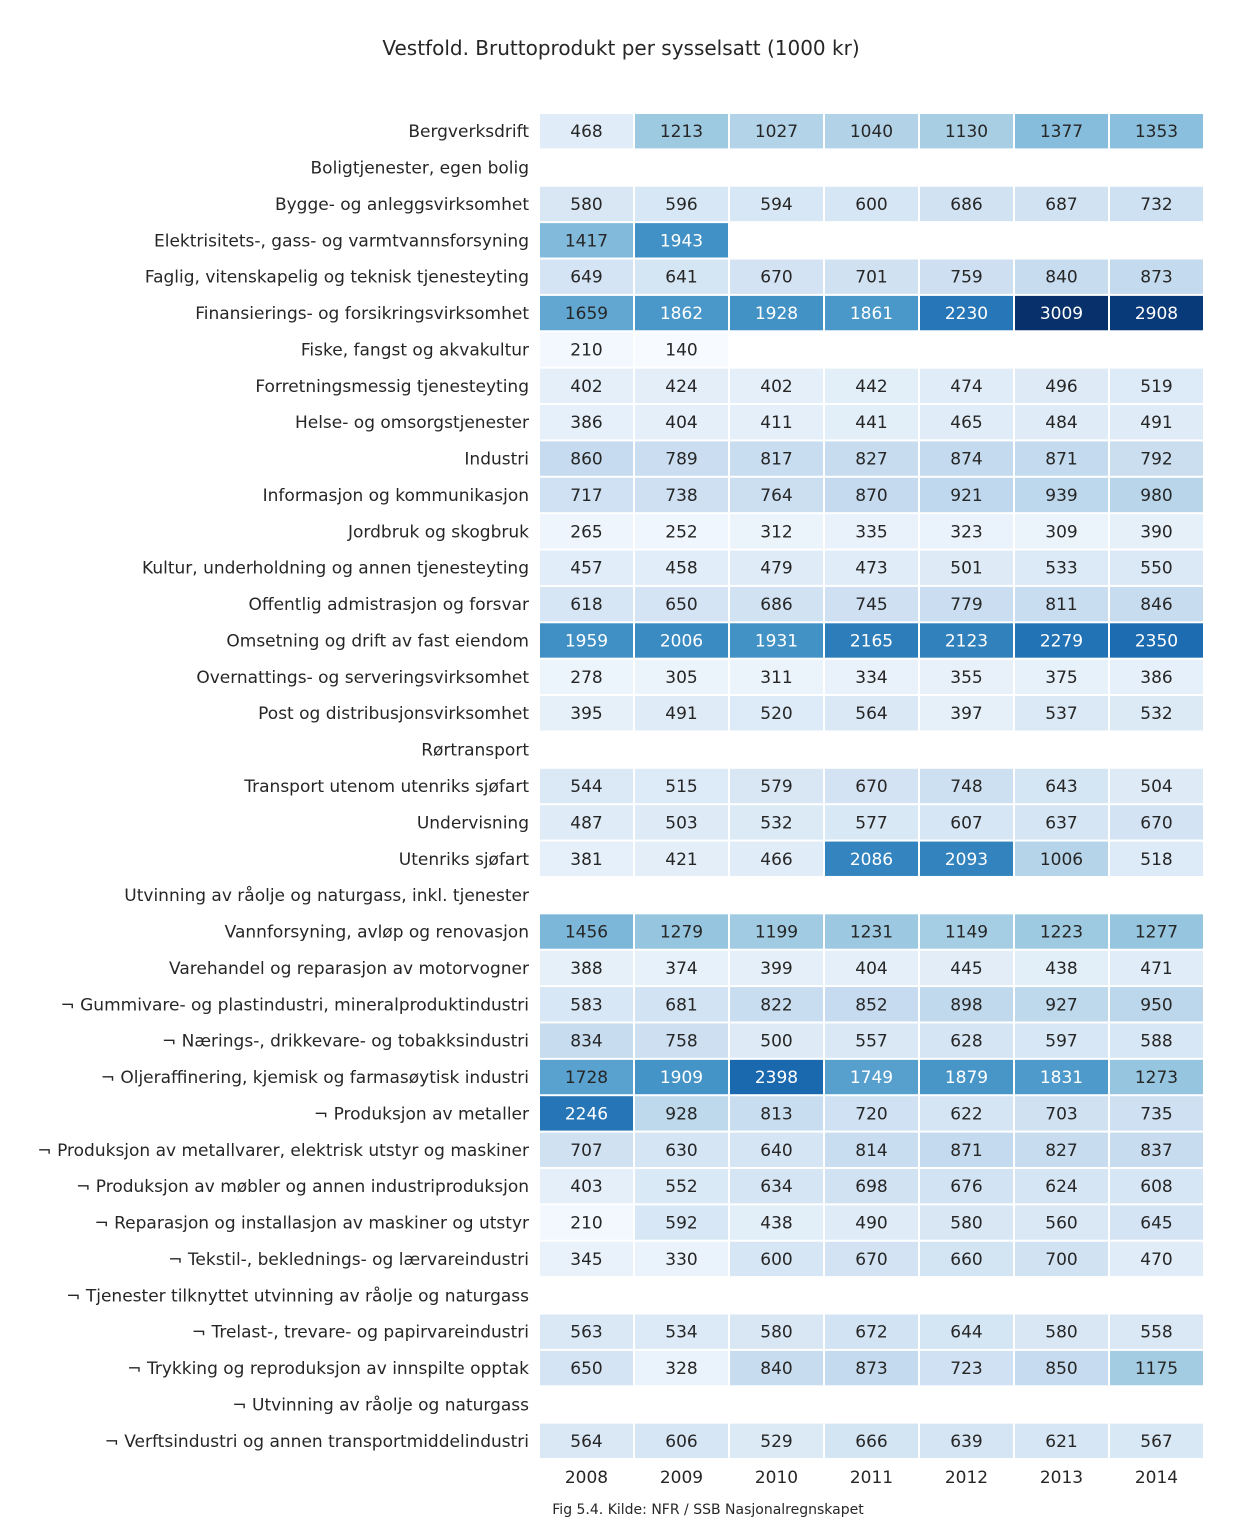 The width and height of the screenshot is (1243, 1528). I want to click on cell-value-label: 1909, so click(681, 1078).